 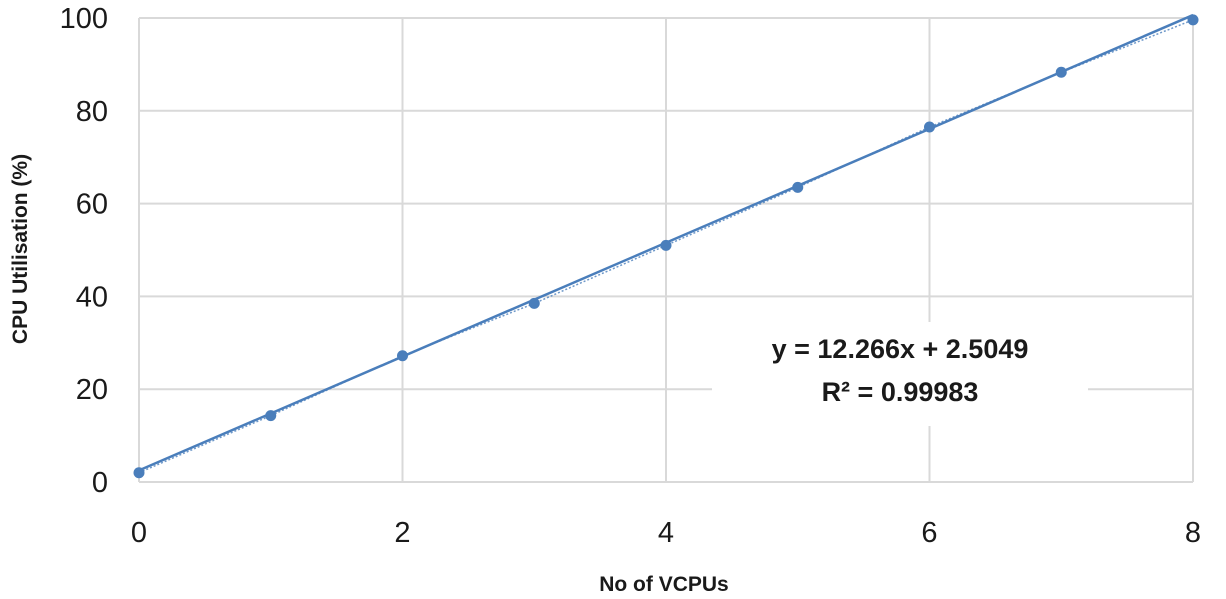 I want to click on r-squared-label: R² = 0.99983, so click(x=900, y=392).